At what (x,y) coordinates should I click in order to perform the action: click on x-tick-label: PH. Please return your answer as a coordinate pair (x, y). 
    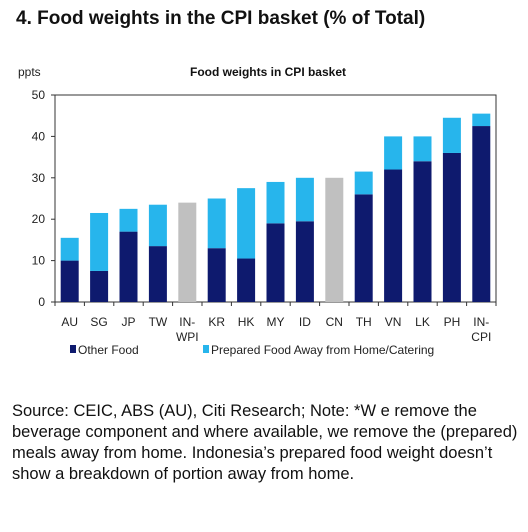
    Looking at the image, I should click on (452, 322).